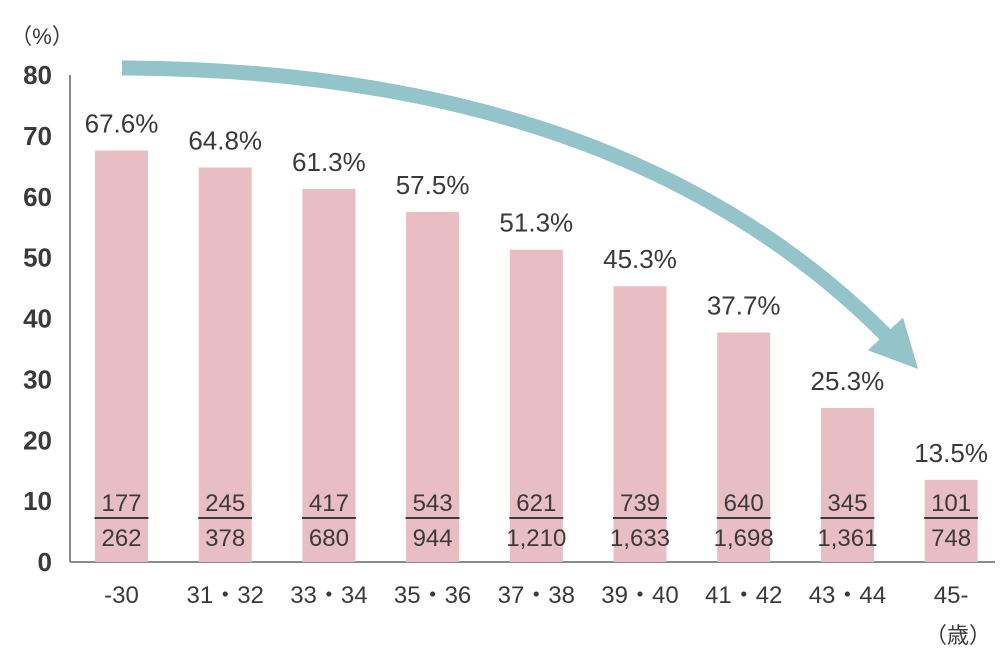 The image size is (1005, 669). I want to click on y-tick-label: 30, so click(37, 379).